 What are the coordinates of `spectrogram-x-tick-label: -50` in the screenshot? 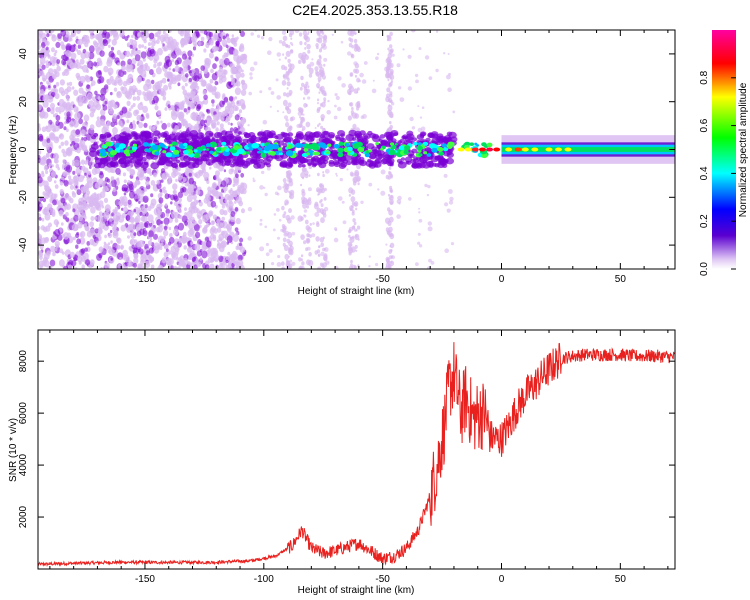 It's located at (382, 279).